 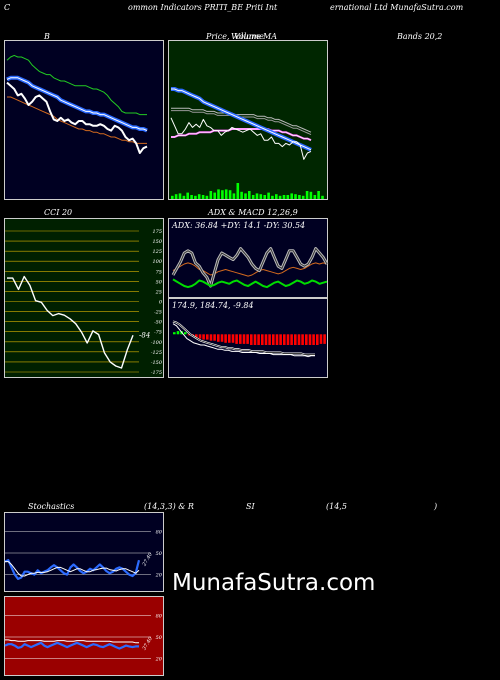 I want to click on cci-tick-label: -150, so click(x=157, y=363).